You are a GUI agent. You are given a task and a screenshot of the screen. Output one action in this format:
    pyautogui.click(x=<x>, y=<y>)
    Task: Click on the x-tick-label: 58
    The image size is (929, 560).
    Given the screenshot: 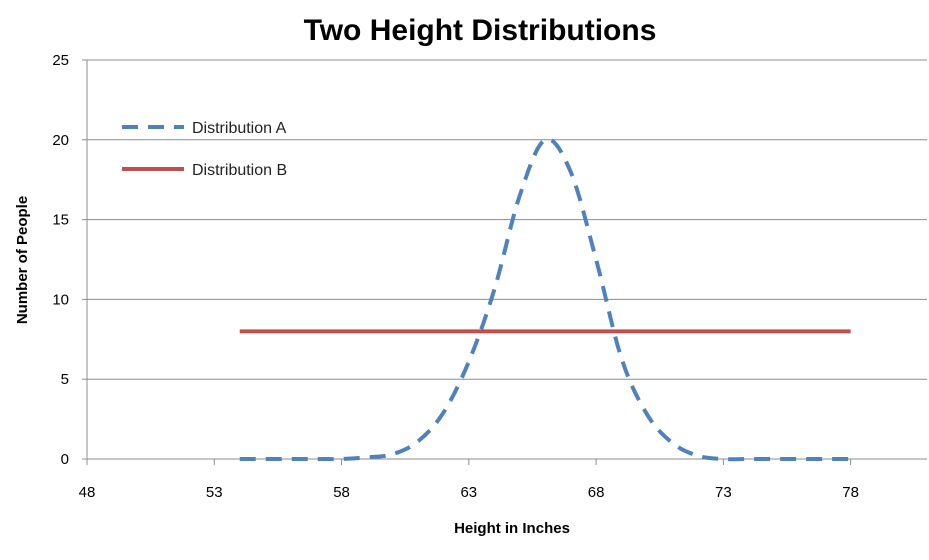 What is the action you would take?
    pyautogui.click(x=341, y=492)
    